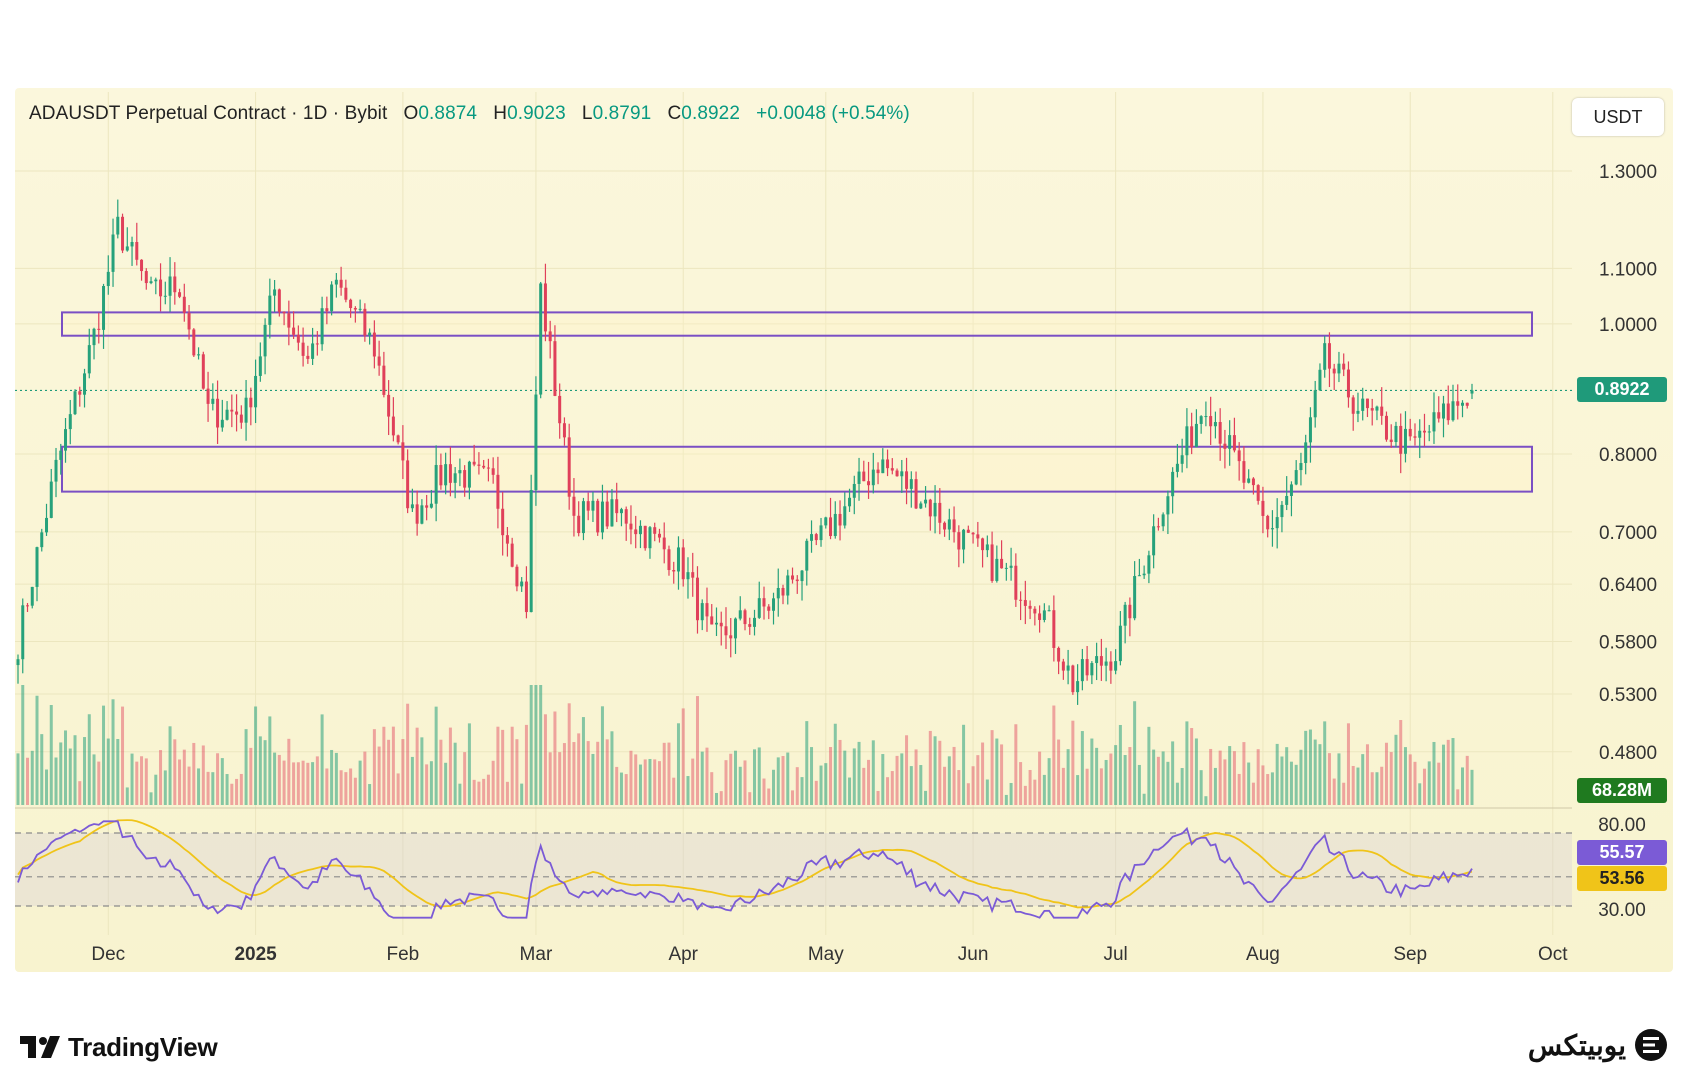 This screenshot has height=1080, width=1688. I want to click on time-axis-label: Jul, so click(1115, 954).